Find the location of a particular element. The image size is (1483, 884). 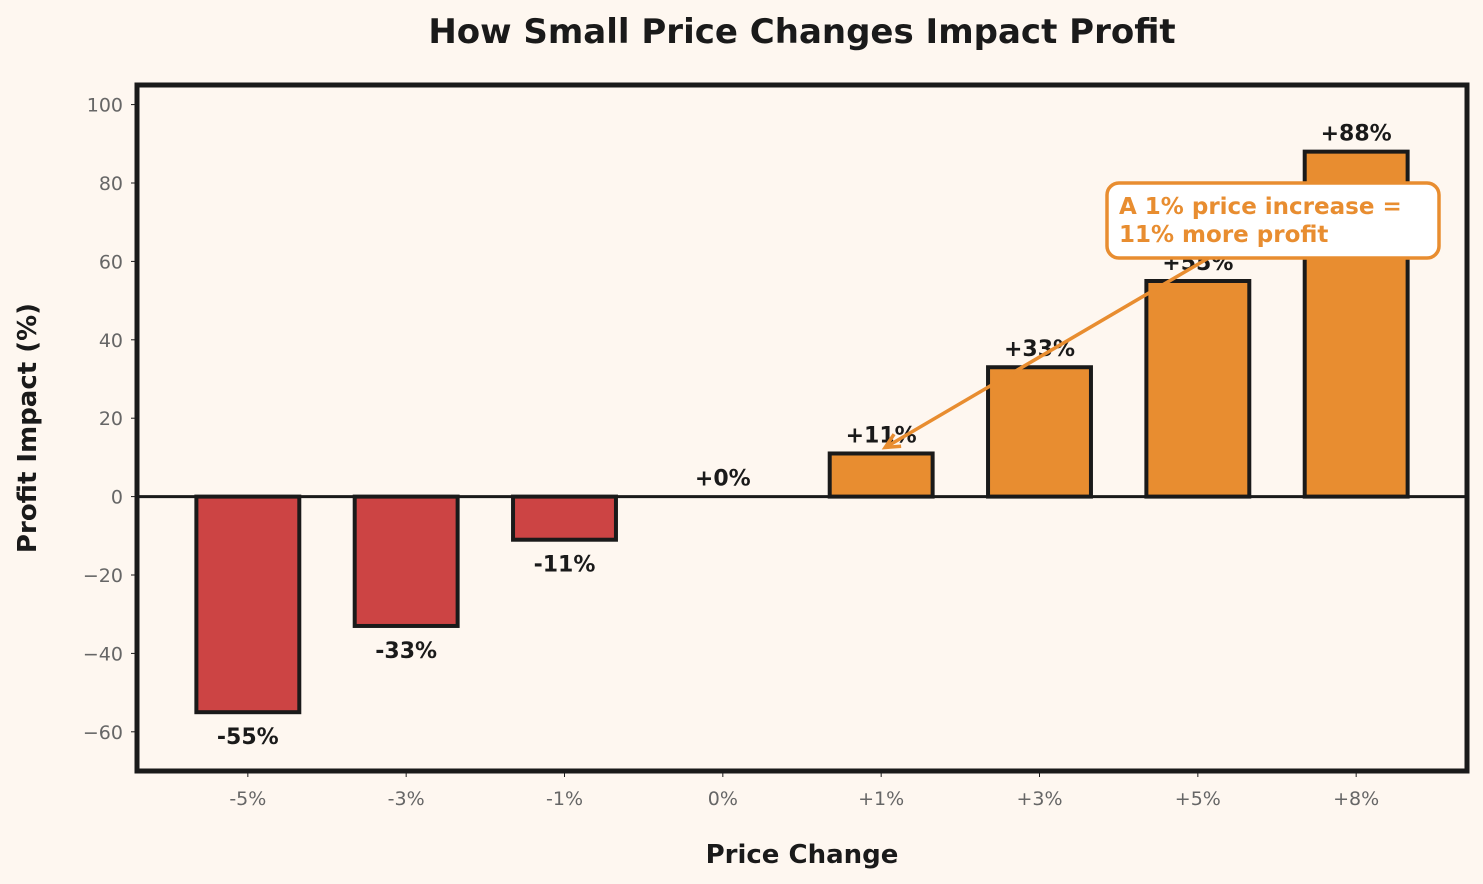

x-tick-label: +5% is located at coordinates (1198, 799).